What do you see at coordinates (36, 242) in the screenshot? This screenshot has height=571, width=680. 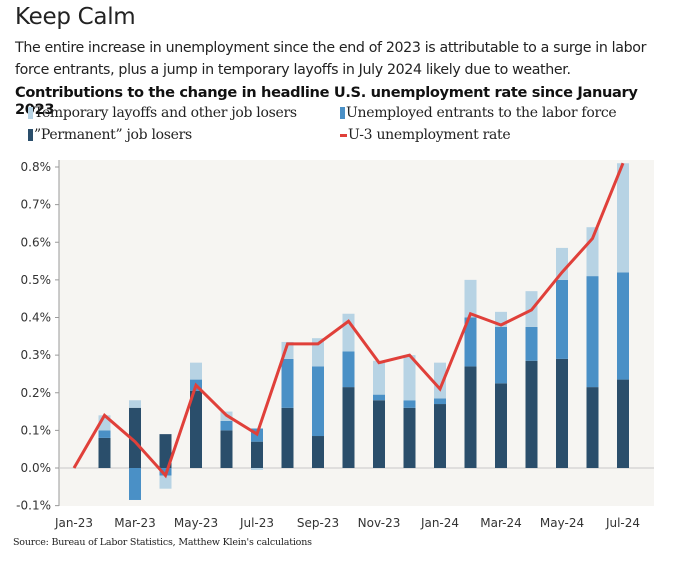 I see `y-tick-label: 0.6%` at bounding box center [36, 242].